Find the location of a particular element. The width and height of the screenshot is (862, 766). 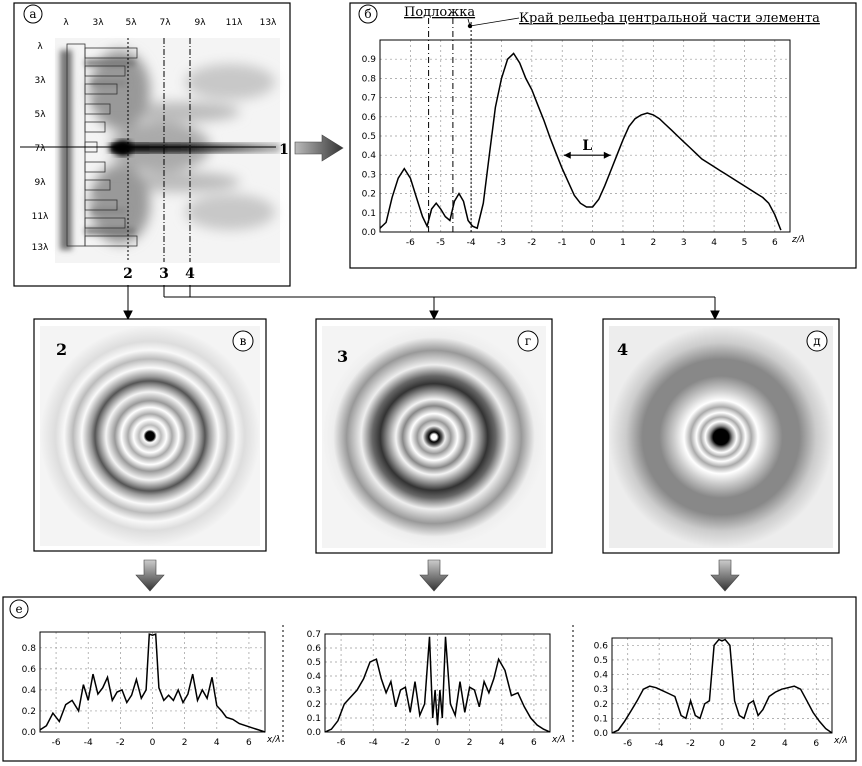

chart-e1: -6 -4 -2 0 2 4 6 0.0 0.2 0.4 0.6 0.8 x/λ is located at coordinates (151, 689).